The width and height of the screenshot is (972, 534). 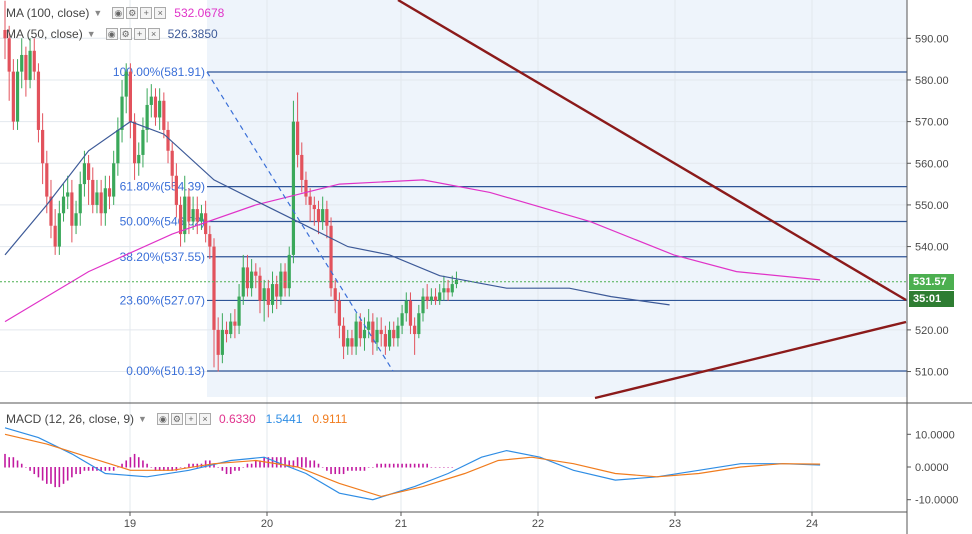 What do you see at coordinates (750, 360) in the screenshot?
I see `ascending-trendline` at bounding box center [750, 360].